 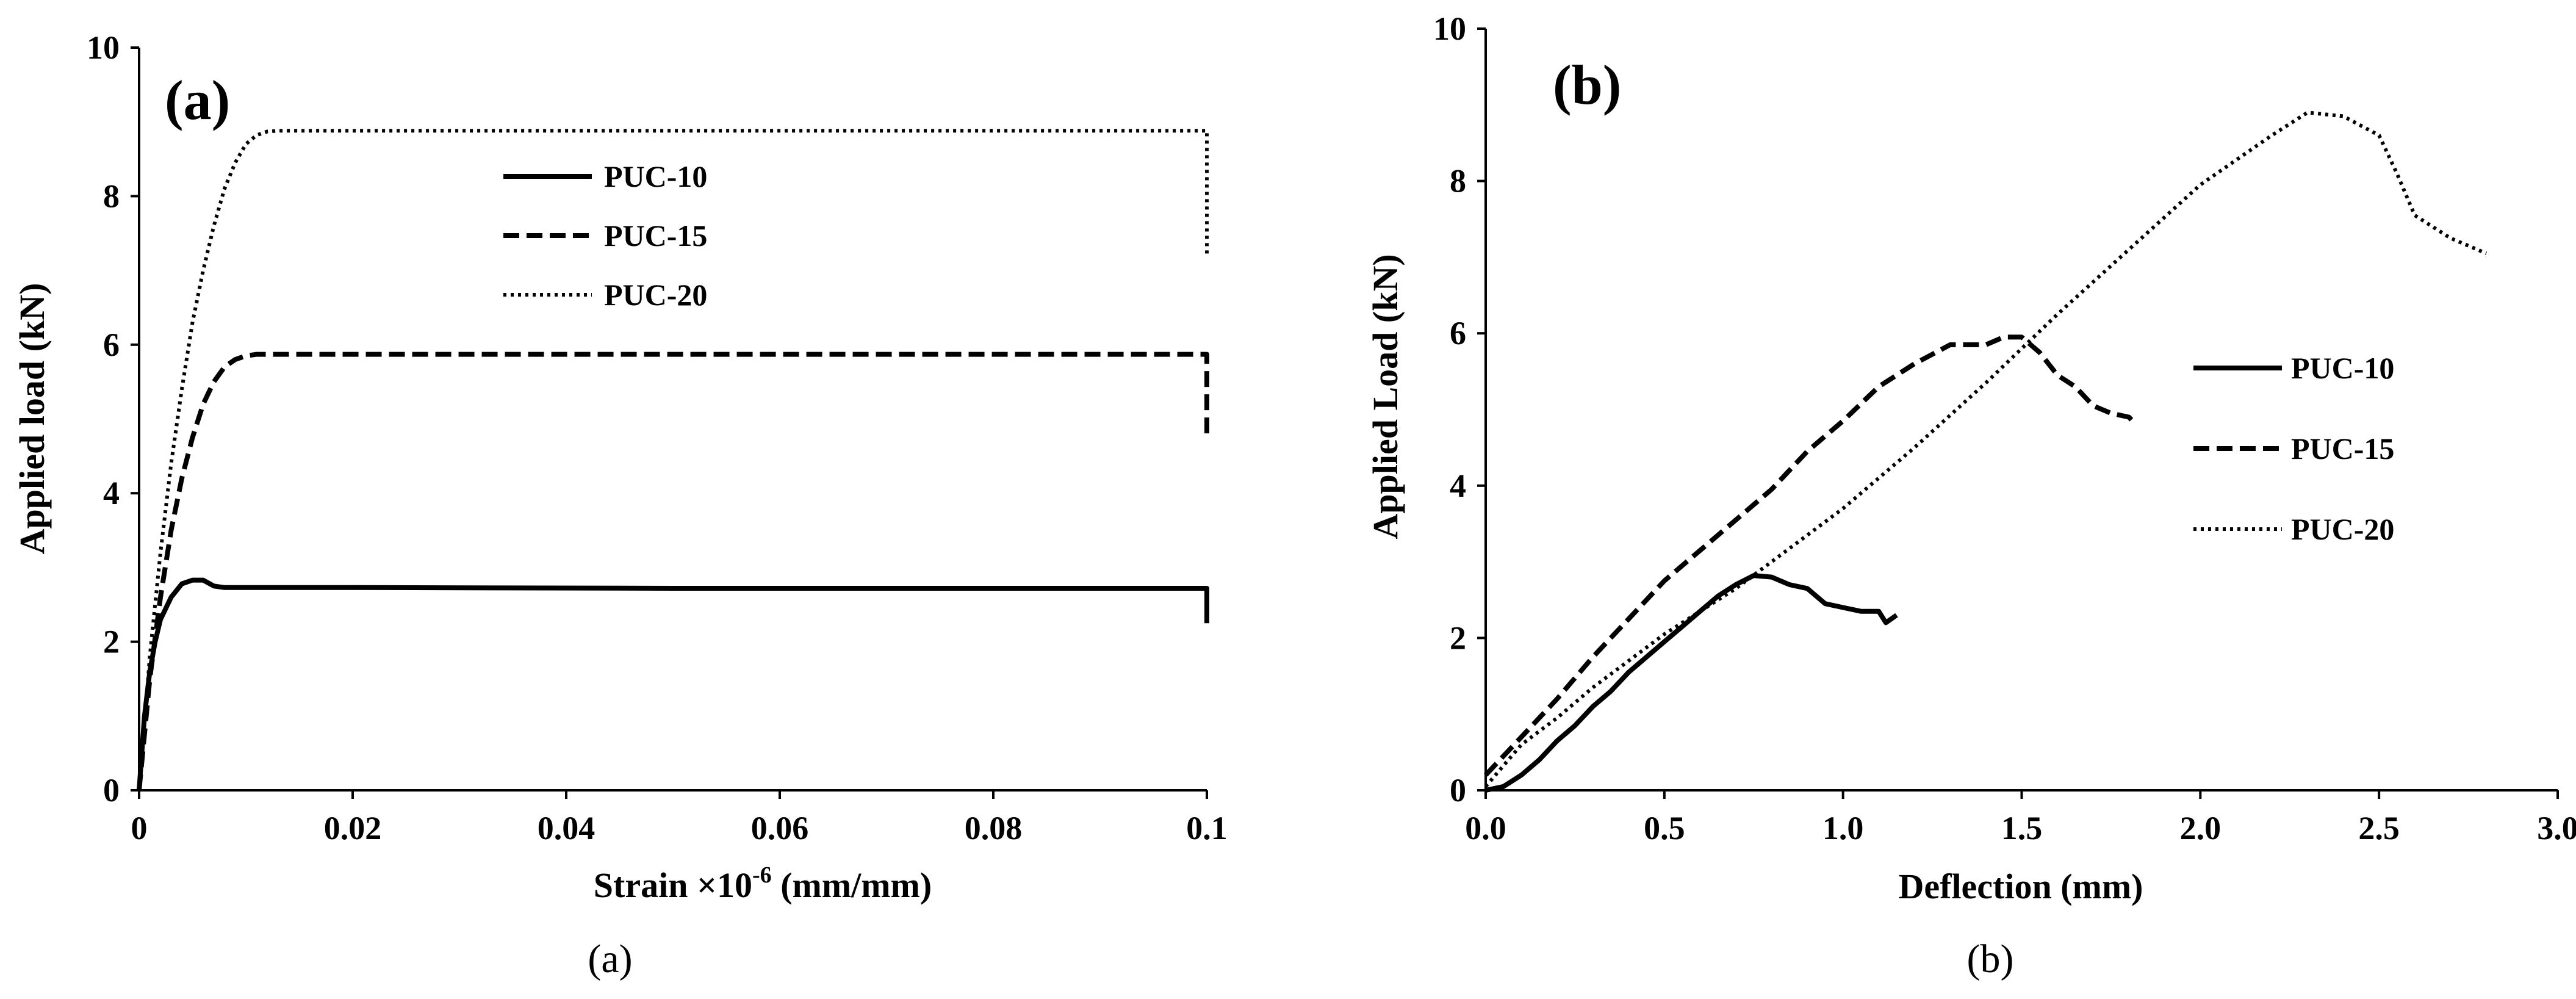 I want to click on x-tick-label: 1.5, so click(x=2022, y=828).